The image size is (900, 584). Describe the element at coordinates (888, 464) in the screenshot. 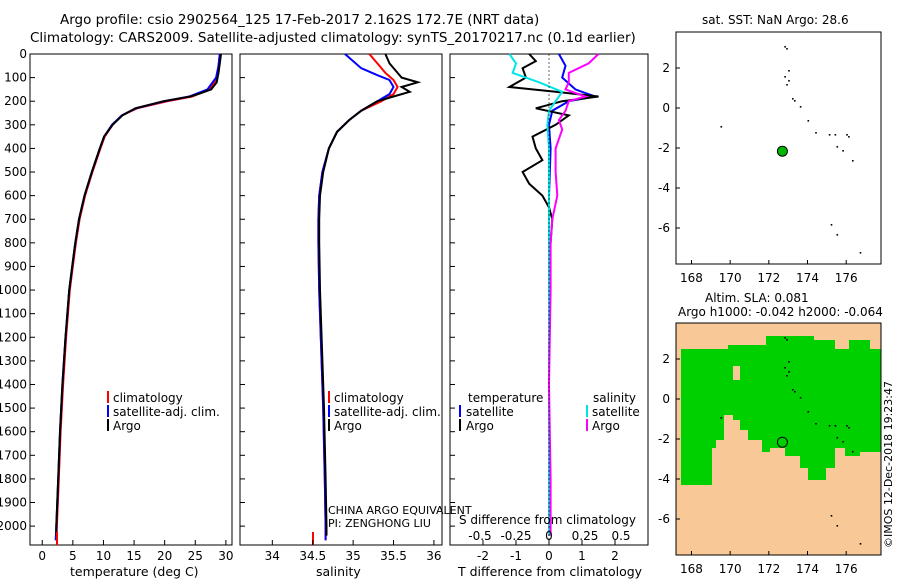

I see `footer-credit: ©IMOS 12-Dec-2018 19:23:47` at that location.